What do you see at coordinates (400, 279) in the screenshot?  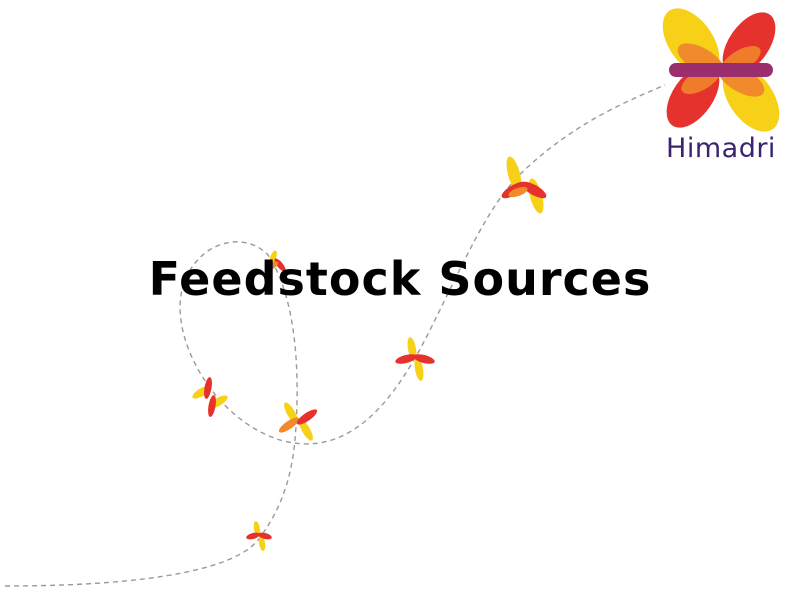 I see `slide-title: Feedstock Sources` at bounding box center [400, 279].